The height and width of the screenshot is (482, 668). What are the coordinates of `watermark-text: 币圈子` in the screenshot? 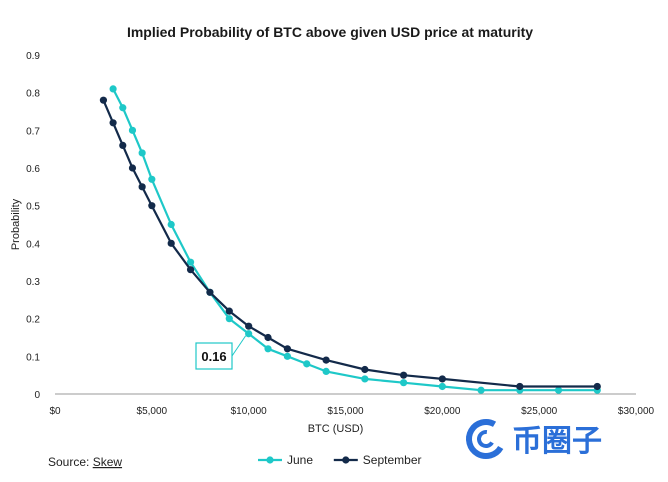 It's located at (557, 441).